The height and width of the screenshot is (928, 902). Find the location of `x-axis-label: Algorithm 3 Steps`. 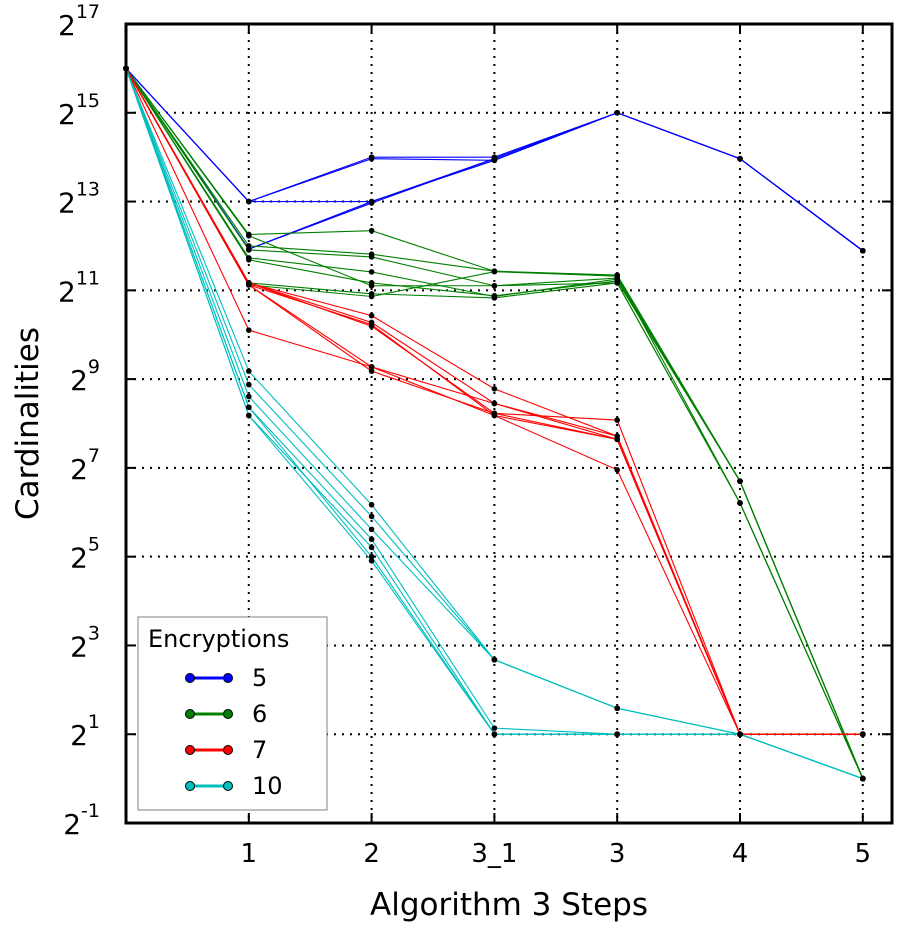

x-axis-label: Algorithm 3 Steps is located at coordinates (509, 905).